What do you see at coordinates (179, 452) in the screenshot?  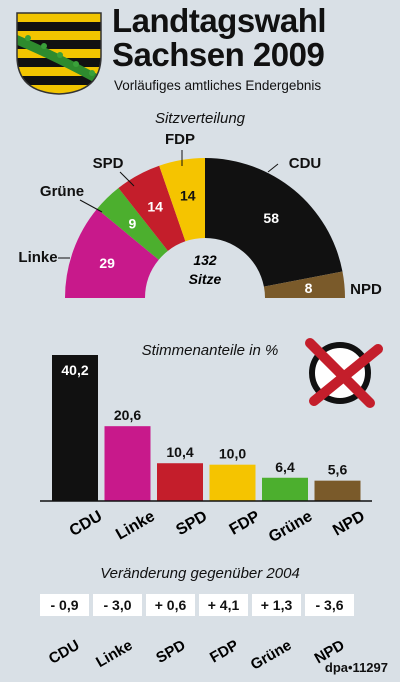 I see `vote-value-spd: 10,4` at bounding box center [179, 452].